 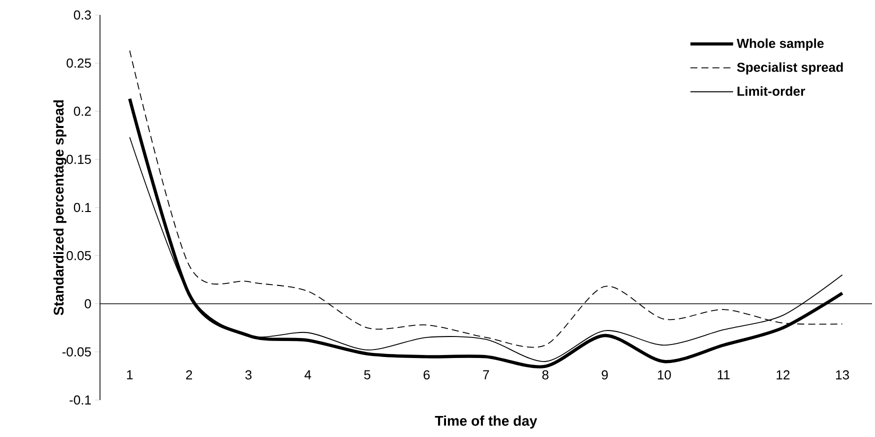 What do you see at coordinates (82, 15) in the screenshot?
I see `y-tick-label: 0.3` at bounding box center [82, 15].